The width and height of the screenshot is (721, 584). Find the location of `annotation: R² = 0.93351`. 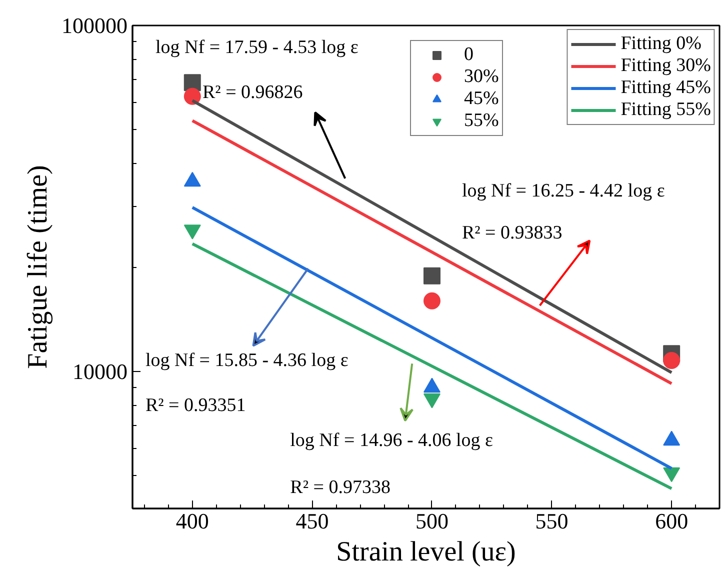

annotation: R² = 0.93351 is located at coordinates (195, 405).